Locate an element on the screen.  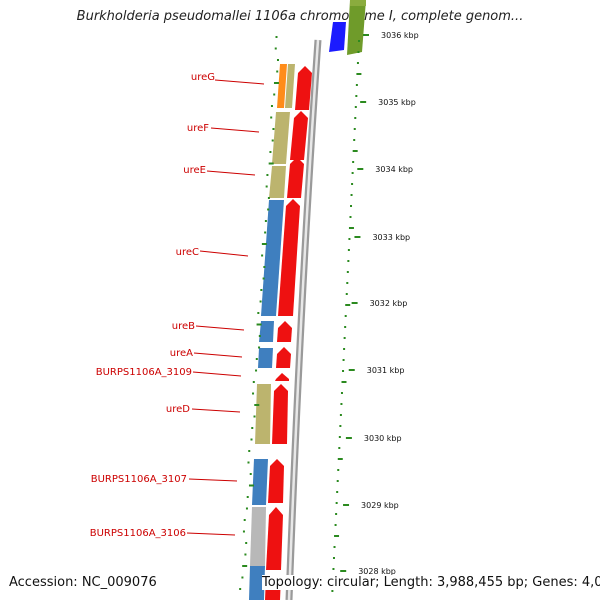
gene-label-urec: ureC is located at coordinates (187, 252).